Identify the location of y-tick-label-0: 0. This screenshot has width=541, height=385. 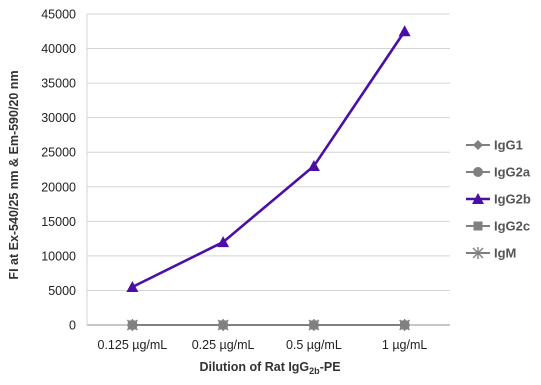
(72, 326).